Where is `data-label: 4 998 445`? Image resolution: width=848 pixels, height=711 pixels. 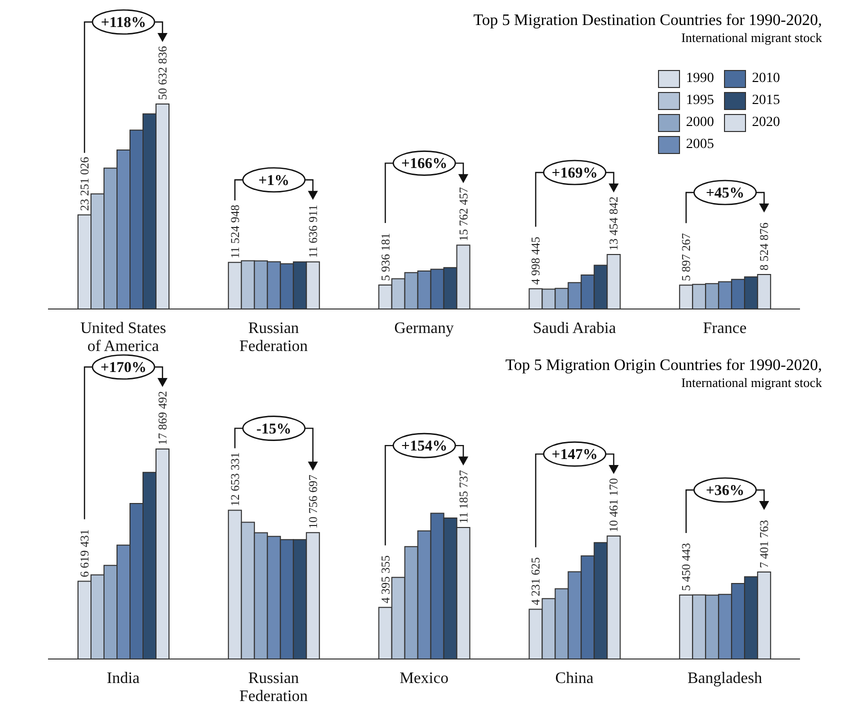 data-label: 4 998 445 is located at coordinates (535, 260).